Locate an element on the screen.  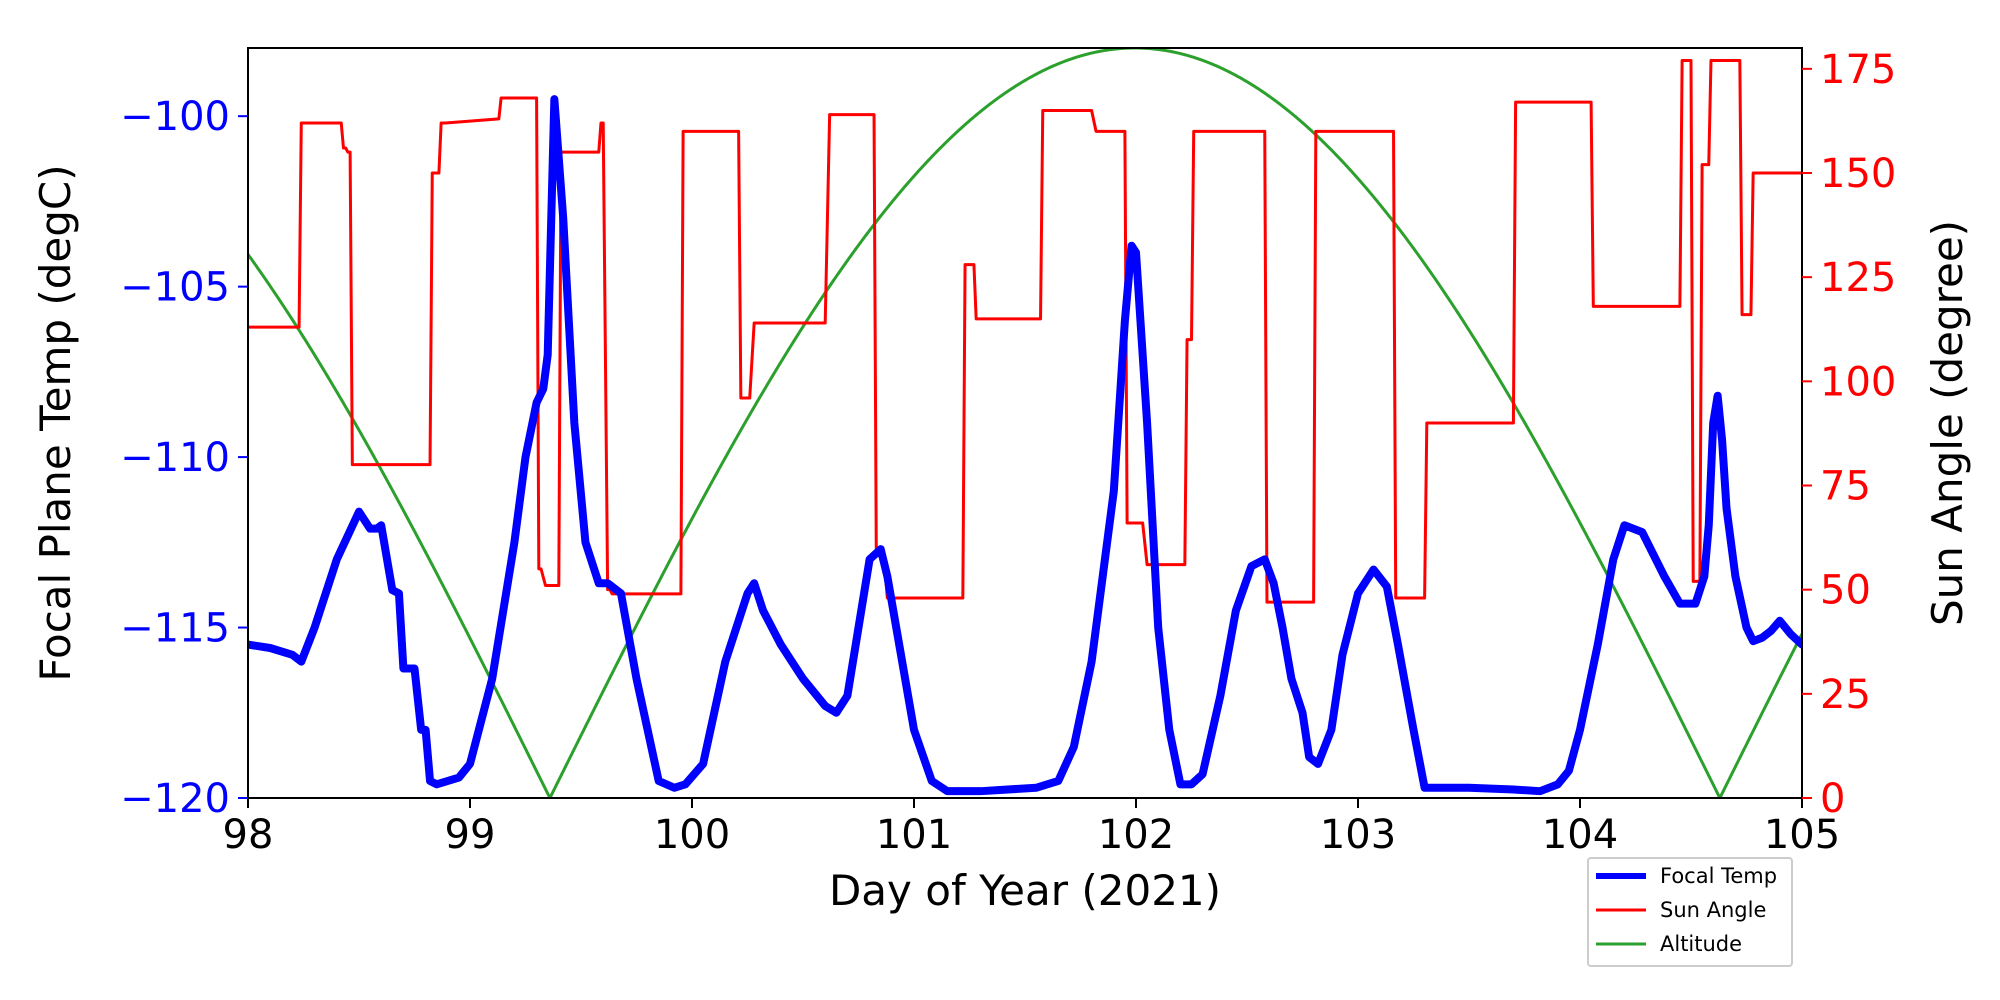
x-tick-label: 103 is located at coordinates (1358, 835).